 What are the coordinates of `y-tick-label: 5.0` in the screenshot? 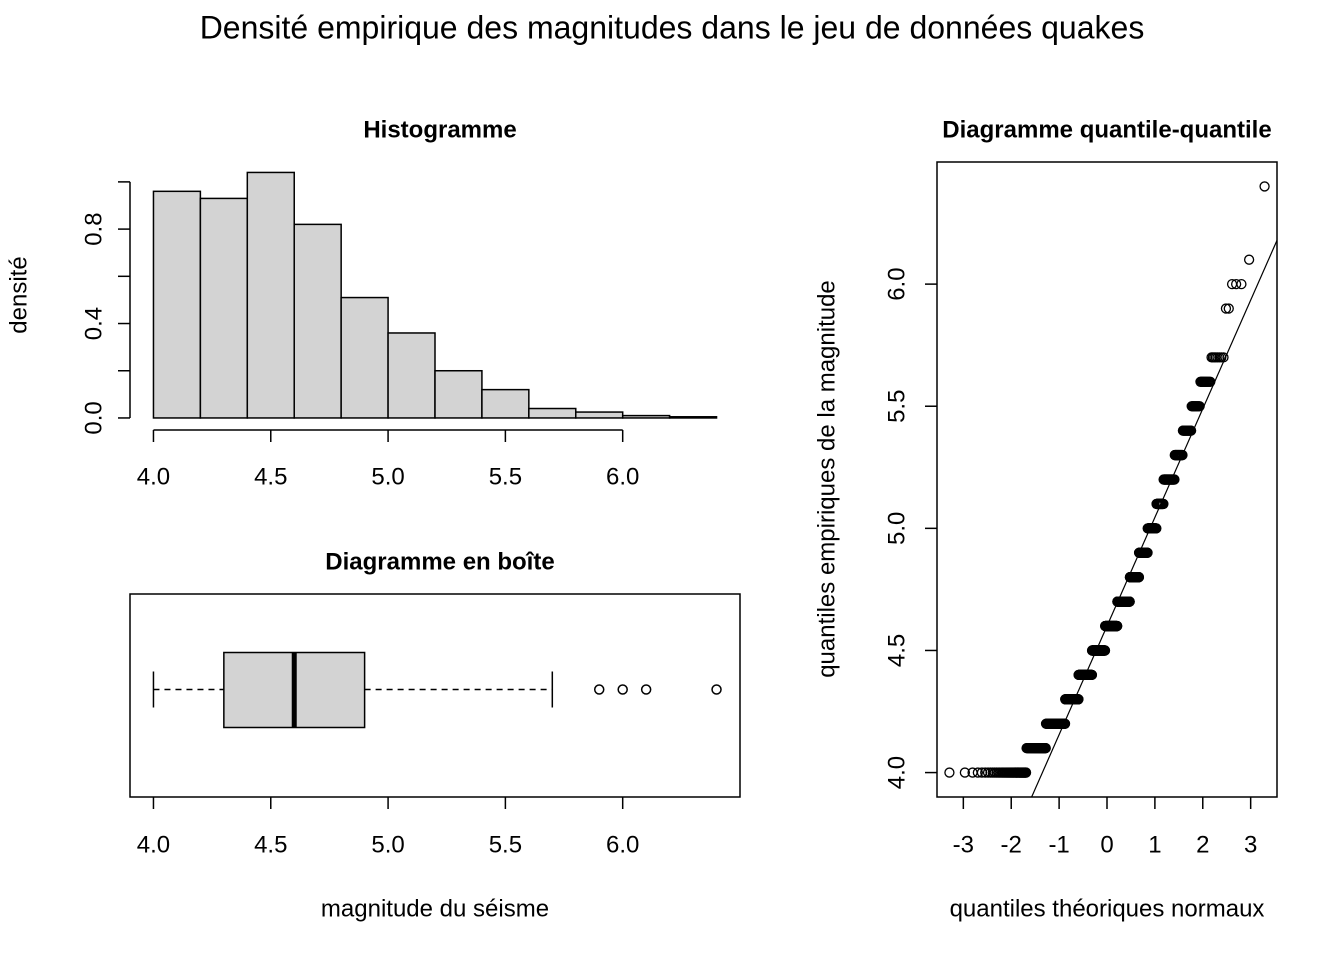 It's located at (896, 528).